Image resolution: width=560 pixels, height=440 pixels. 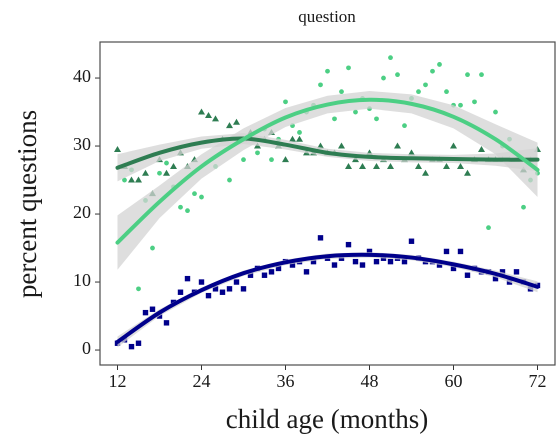 I want to click on y-tick-label: 0, so click(x=86, y=348).